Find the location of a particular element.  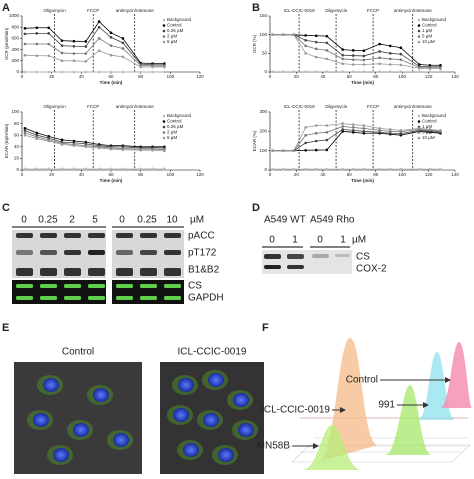

legend-label: 5 µM is located at coordinates (427, 132).